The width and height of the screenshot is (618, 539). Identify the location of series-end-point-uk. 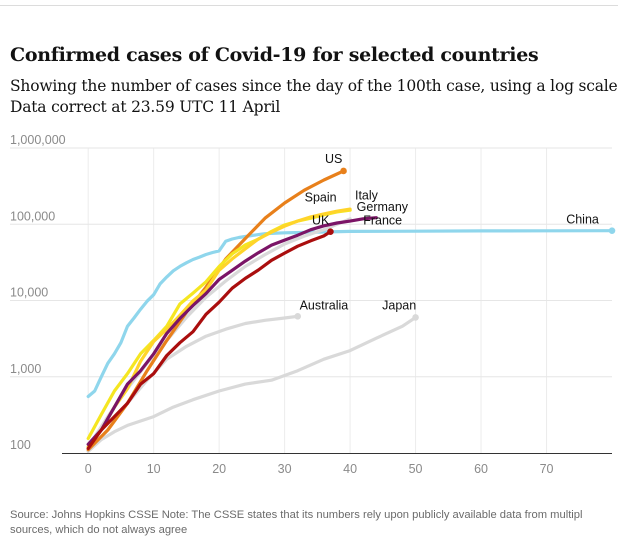
(330, 231).